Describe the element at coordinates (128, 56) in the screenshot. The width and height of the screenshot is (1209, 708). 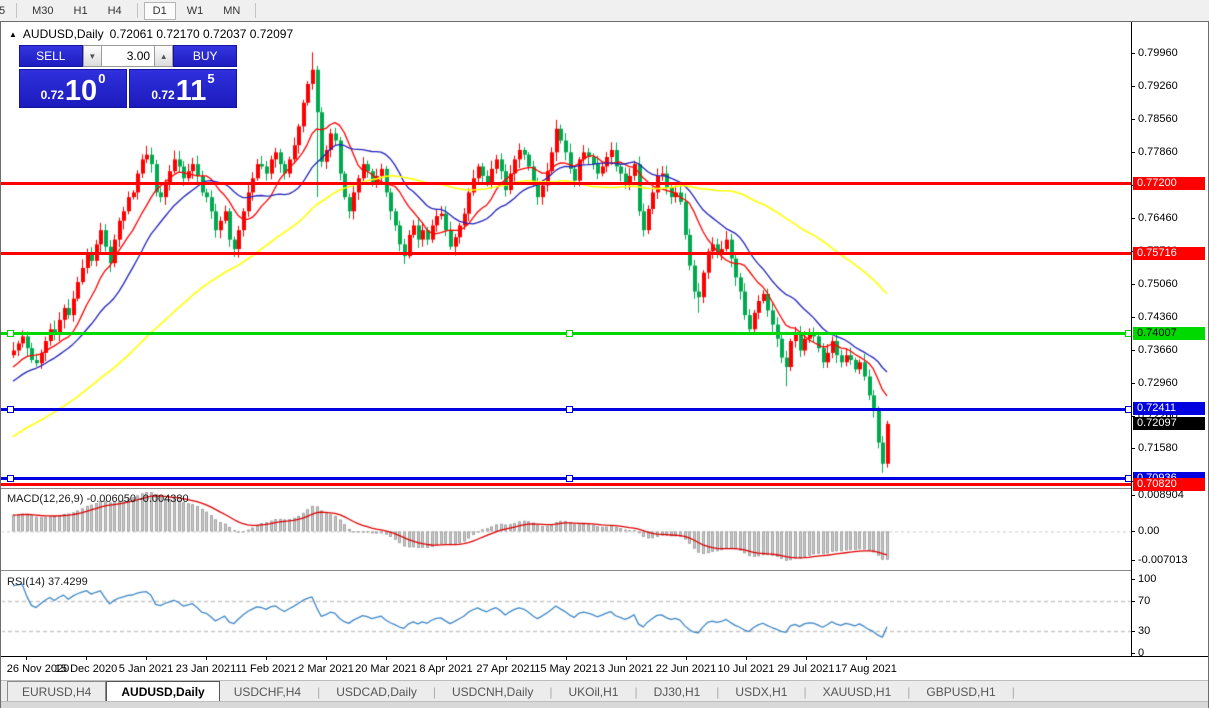
I see `volume-input: 3.00` at that location.